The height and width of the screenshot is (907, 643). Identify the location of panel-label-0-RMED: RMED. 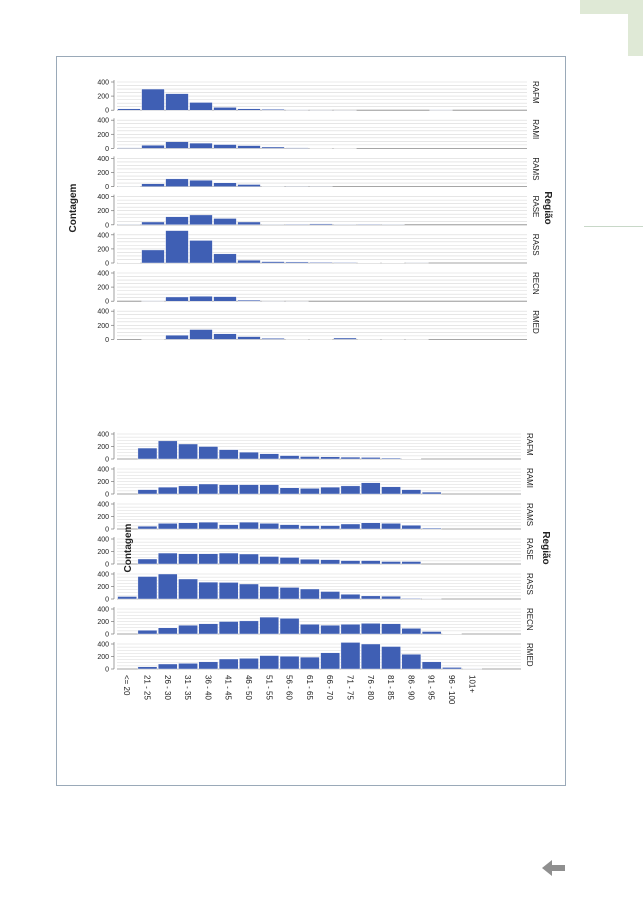
(535, 322).